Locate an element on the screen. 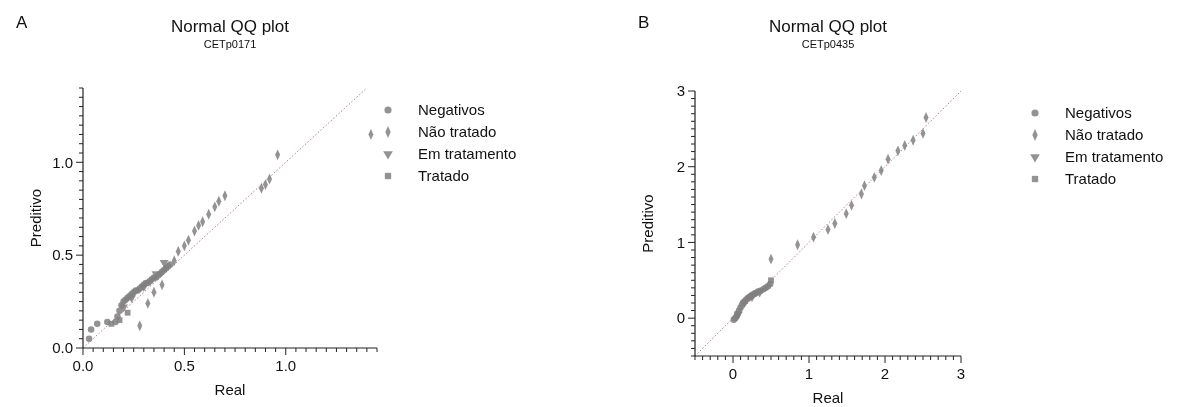  x-tick-label: 1 is located at coordinates (809, 373).